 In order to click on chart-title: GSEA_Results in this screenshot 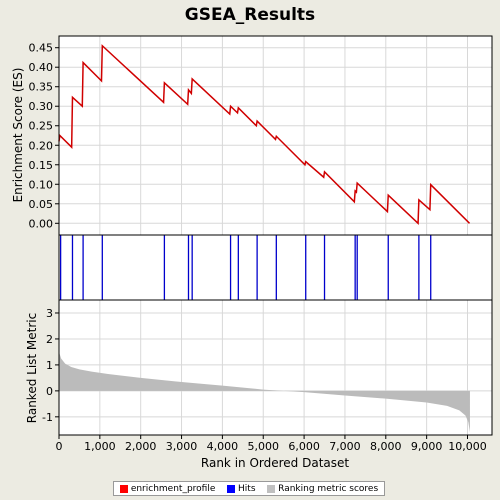, I will do `click(250, 15)`.